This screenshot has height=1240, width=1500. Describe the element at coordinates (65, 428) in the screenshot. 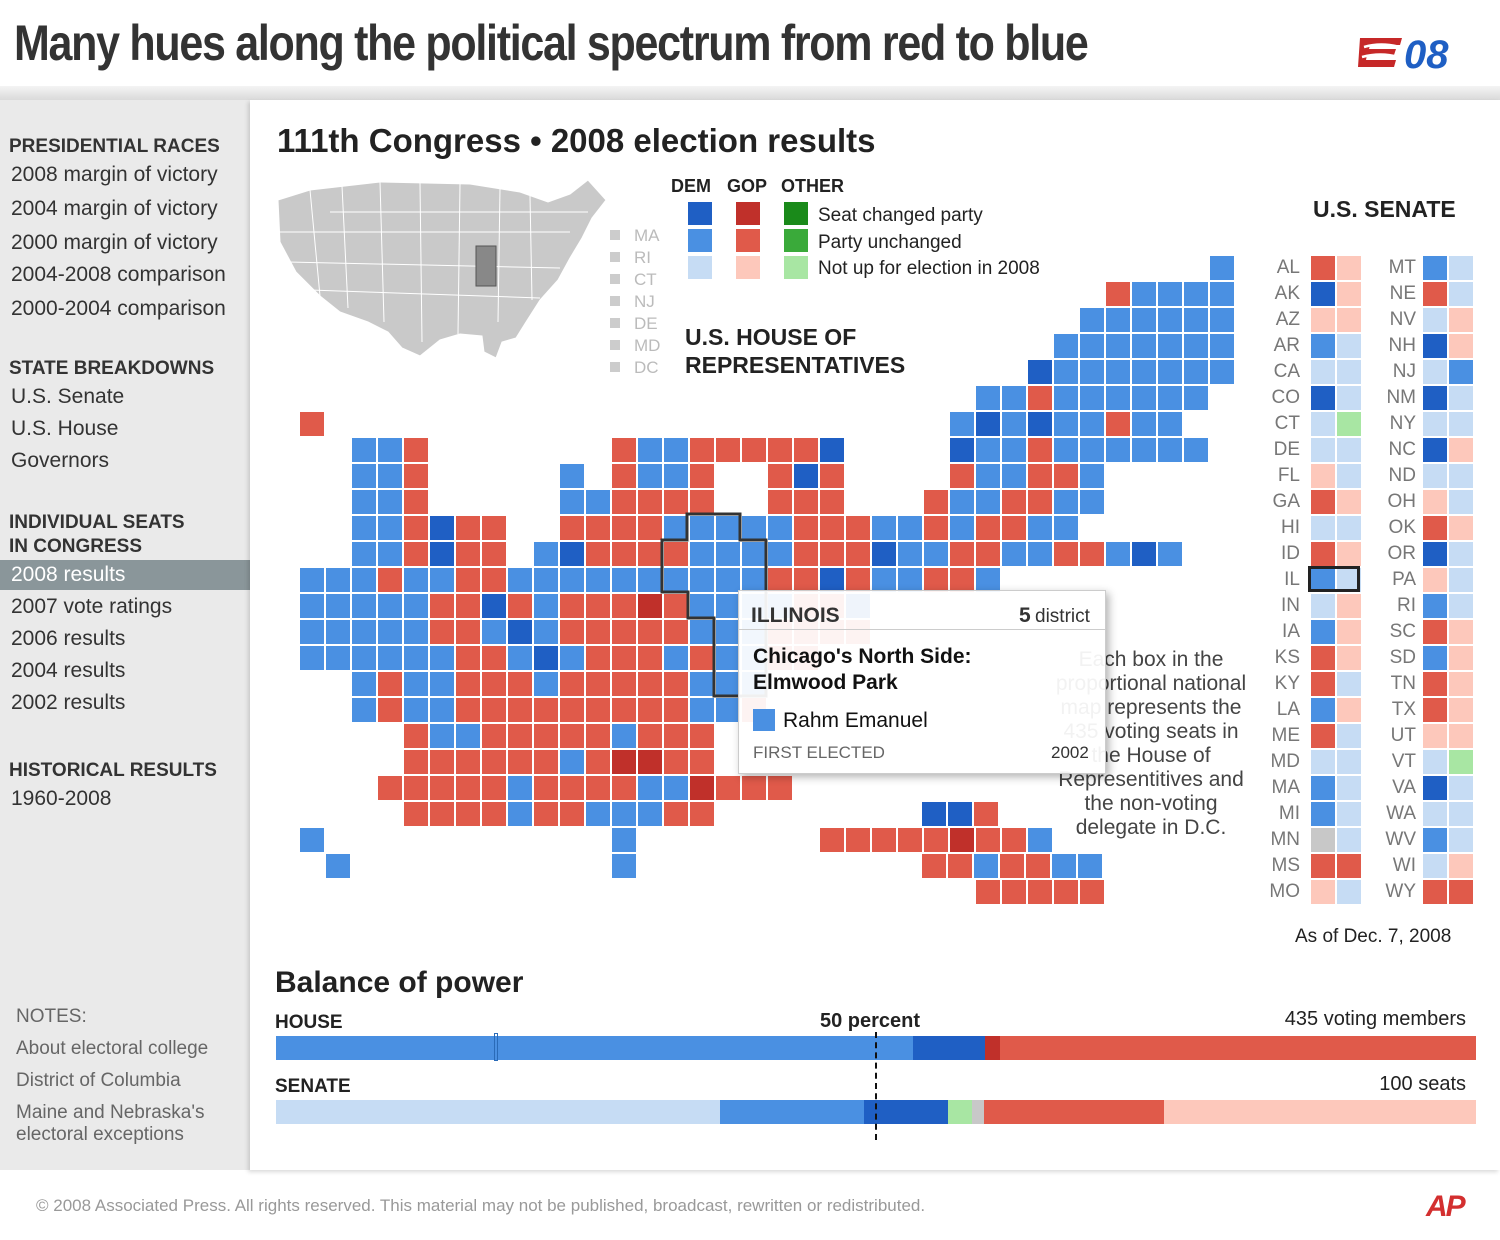

I see `nav-us-house: U.S. House` at that location.